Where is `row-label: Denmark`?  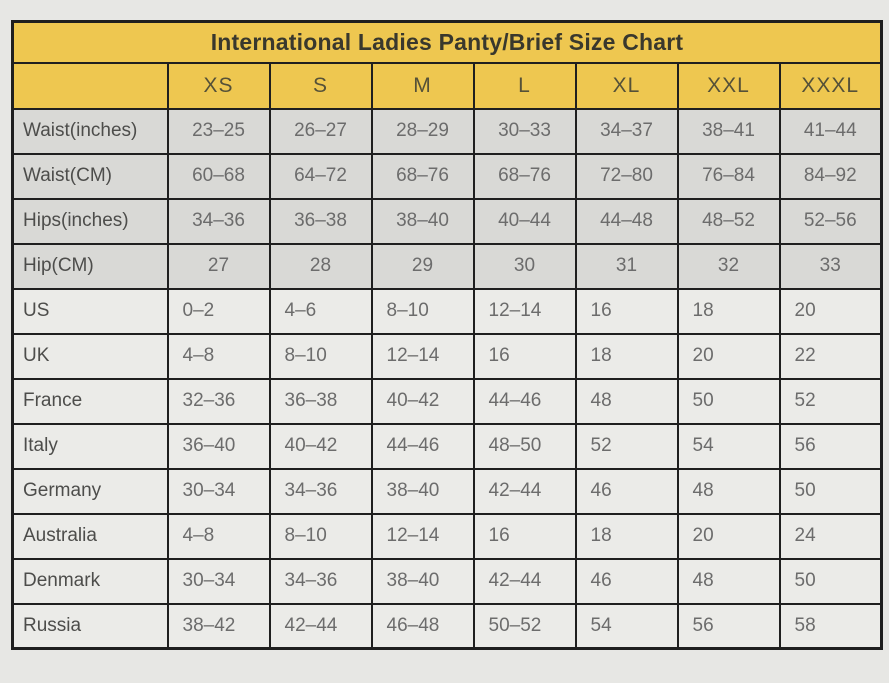 row-label: Denmark is located at coordinates (90, 581).